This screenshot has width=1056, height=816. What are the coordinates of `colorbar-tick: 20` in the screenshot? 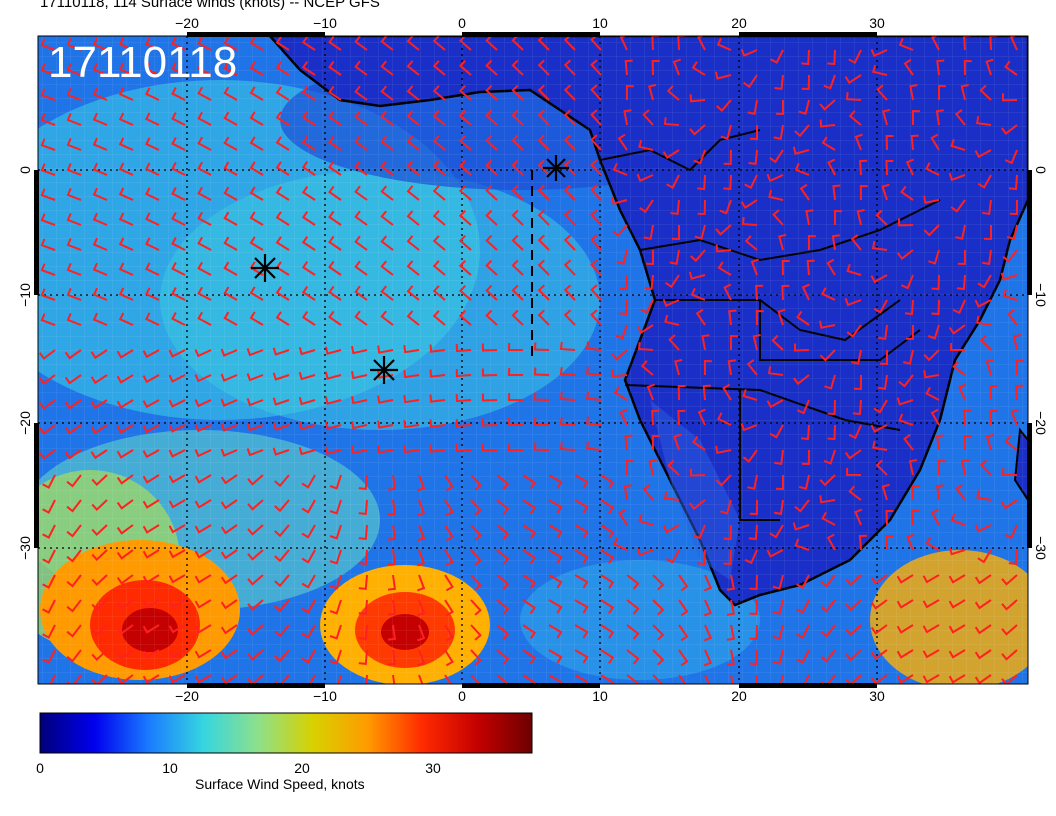 It's located at (302, 768).